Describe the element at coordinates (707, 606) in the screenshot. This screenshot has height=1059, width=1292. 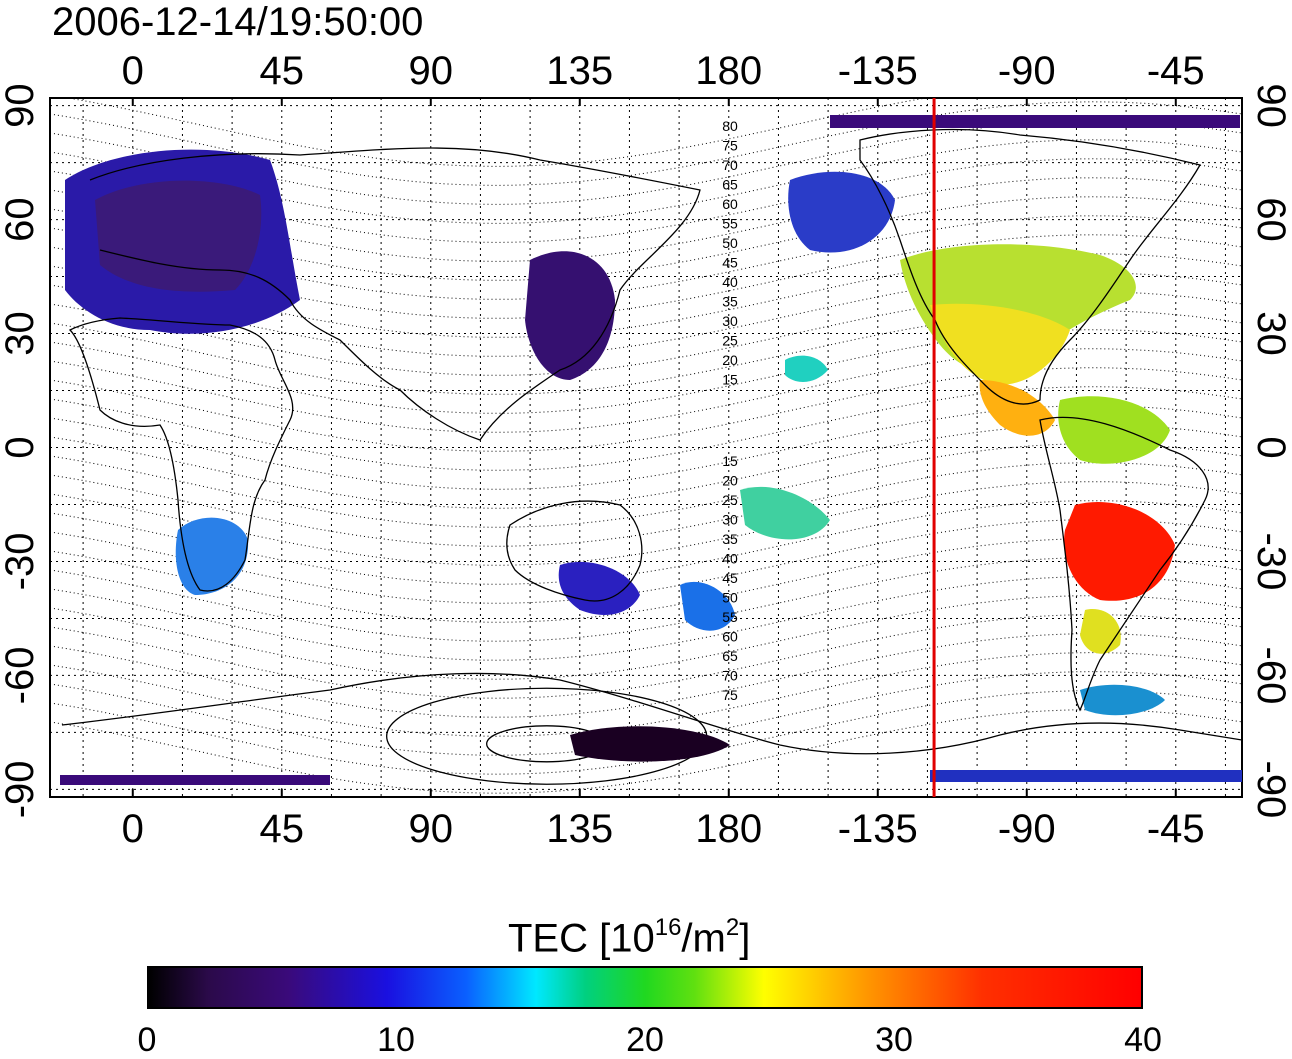
I see `tec-patch-new-zealand` at that location.